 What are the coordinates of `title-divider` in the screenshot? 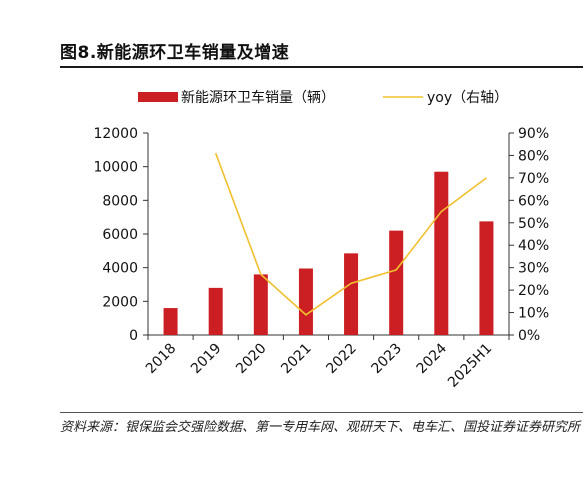 It's located at (321, 67).